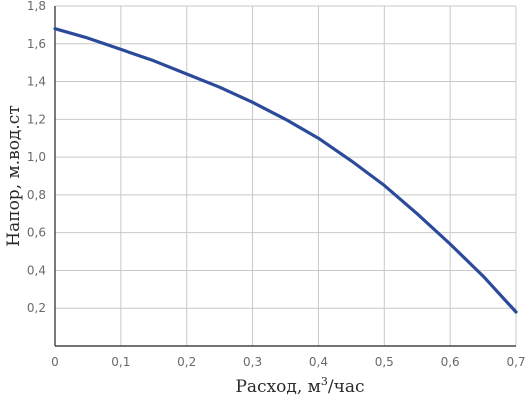 The height and width of the screenshot is (400, 530). I want to click on x-tick-label: 0,5, so click(384, 362).